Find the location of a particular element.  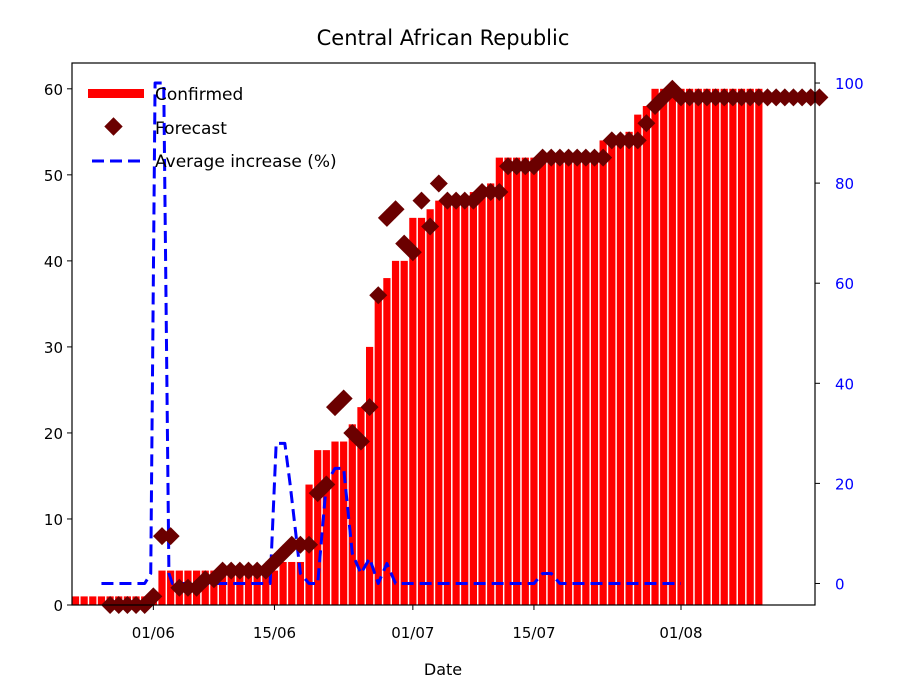

x-axis: 01/06 15/06 01/07 15/07 01/08 is located at coordinates (417, 623).